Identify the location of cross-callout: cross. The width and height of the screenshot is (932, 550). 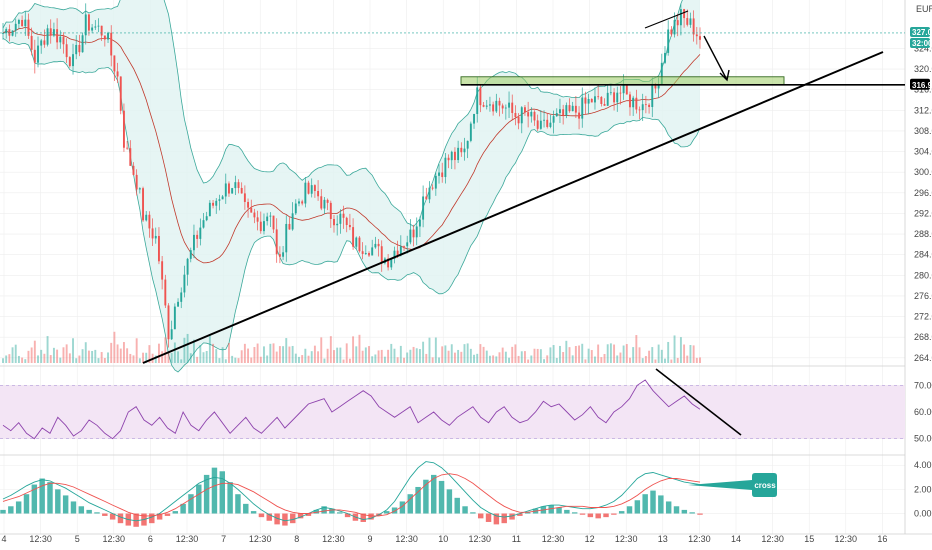
(732, 485).